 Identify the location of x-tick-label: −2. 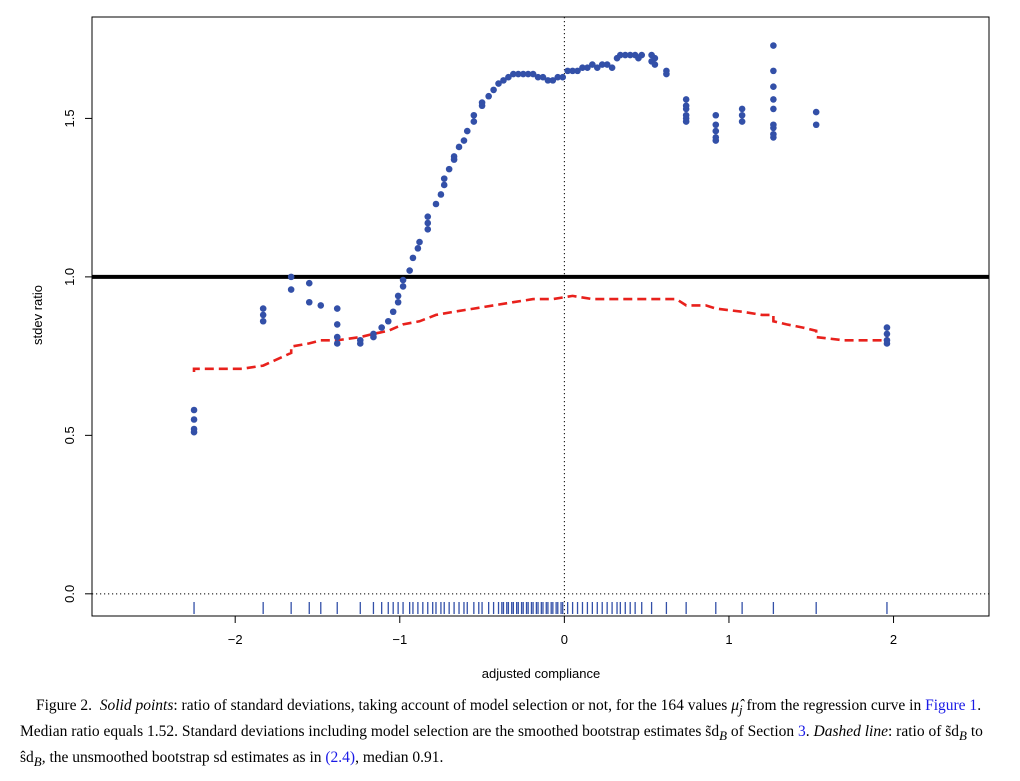
(235, 639).